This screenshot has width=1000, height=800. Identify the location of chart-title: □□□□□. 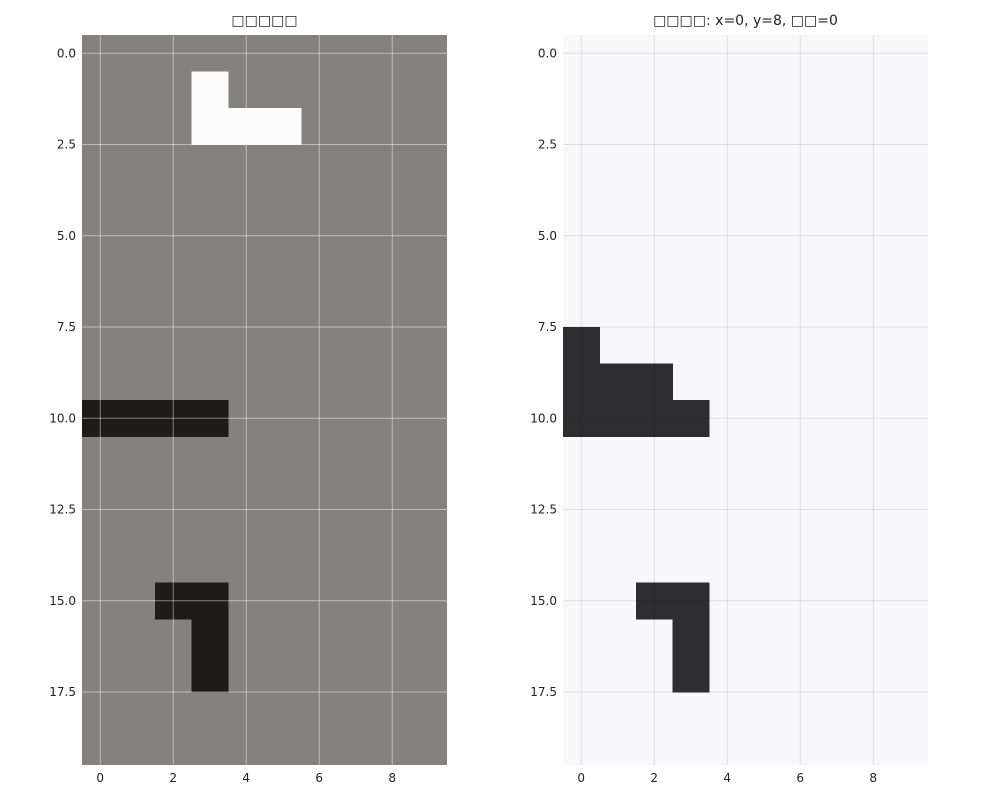
(264, 21).